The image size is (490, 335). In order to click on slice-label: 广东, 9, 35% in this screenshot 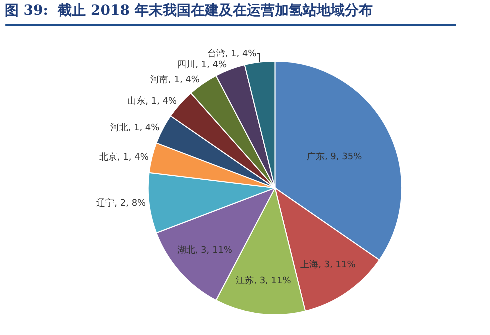, I will do `click(334, 156)`.